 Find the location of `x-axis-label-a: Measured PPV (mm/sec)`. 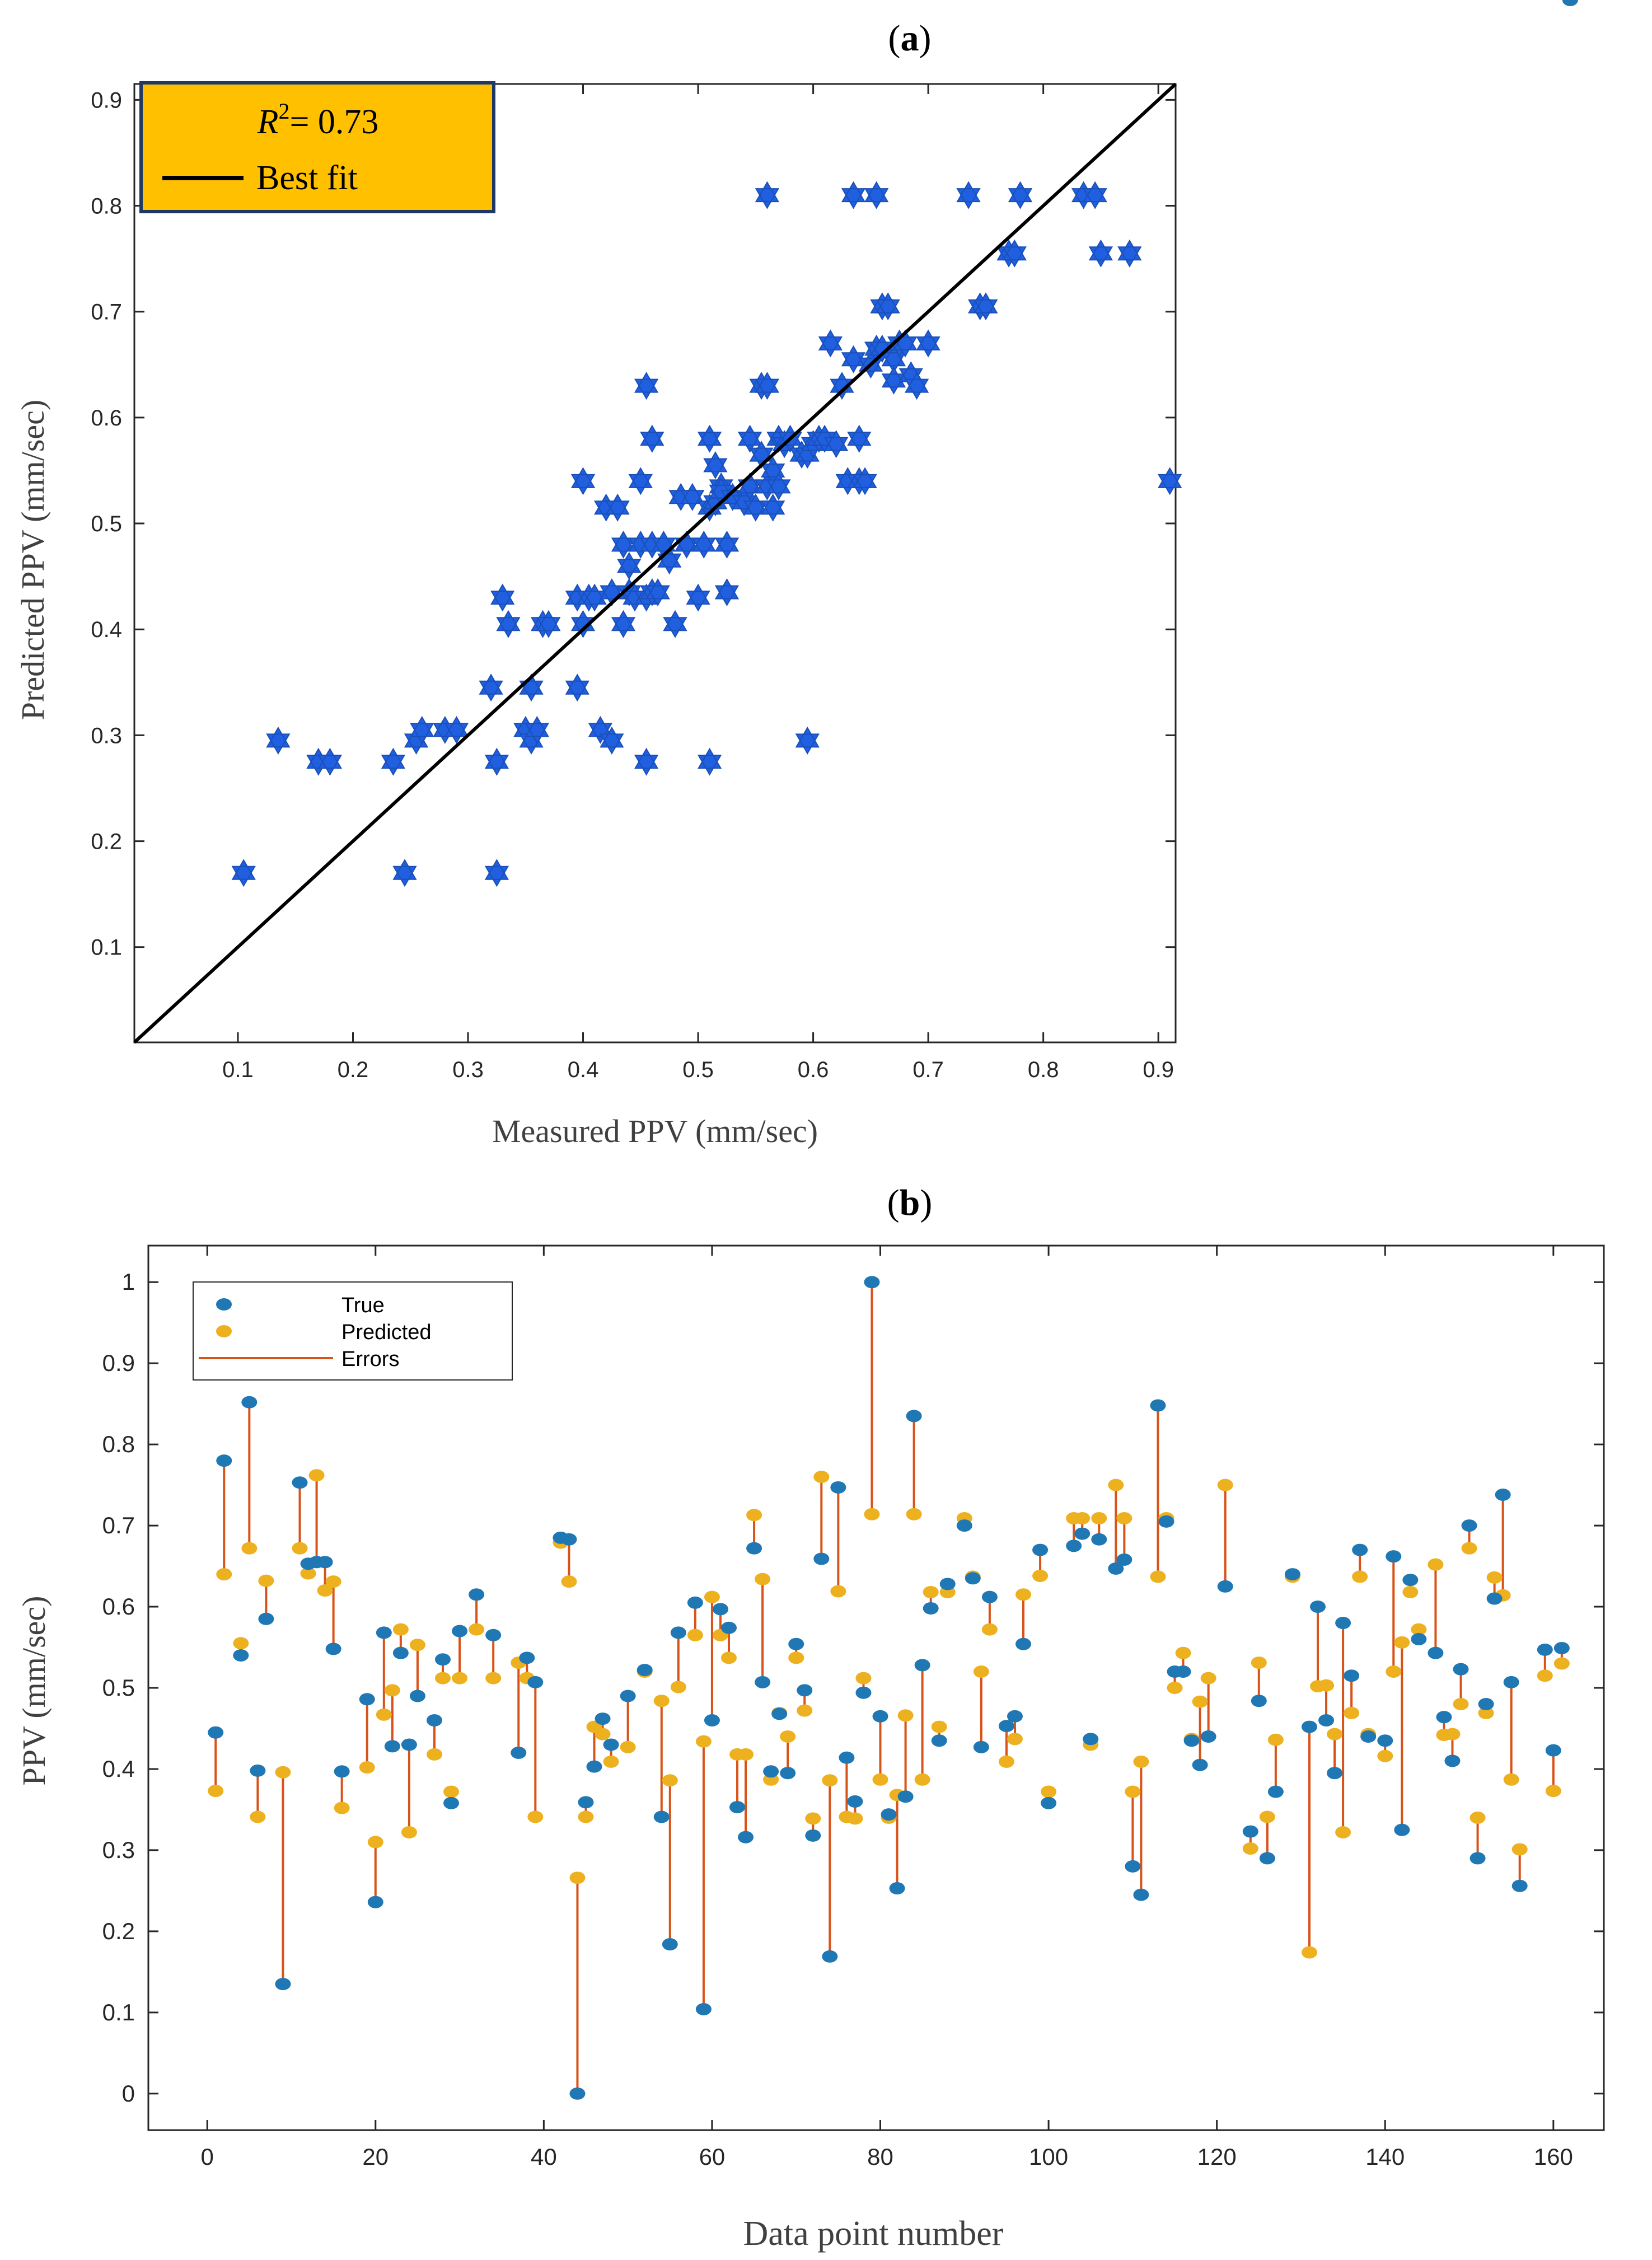

x-axis-label-a: Measured PPV (mm/sec) is located at coordinates (655, 1131).